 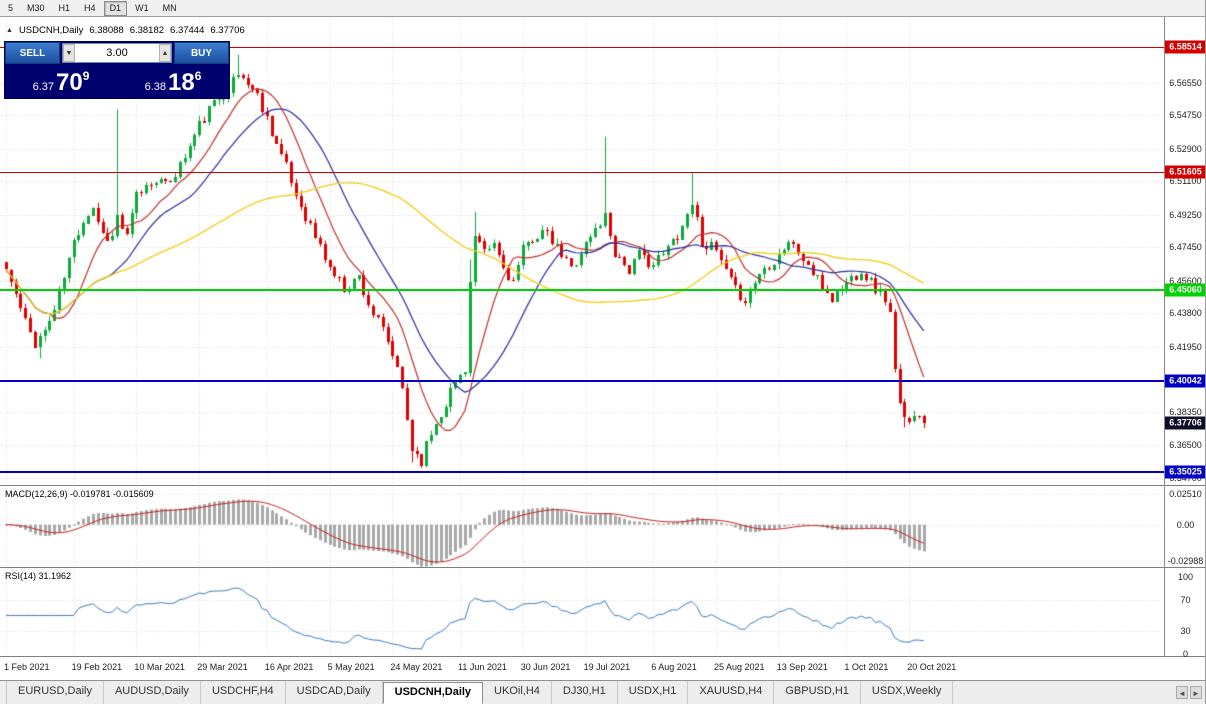 I want to click on macd-axis: 0.02510 0.00 -0.02988, so click(x=1184, y=526).